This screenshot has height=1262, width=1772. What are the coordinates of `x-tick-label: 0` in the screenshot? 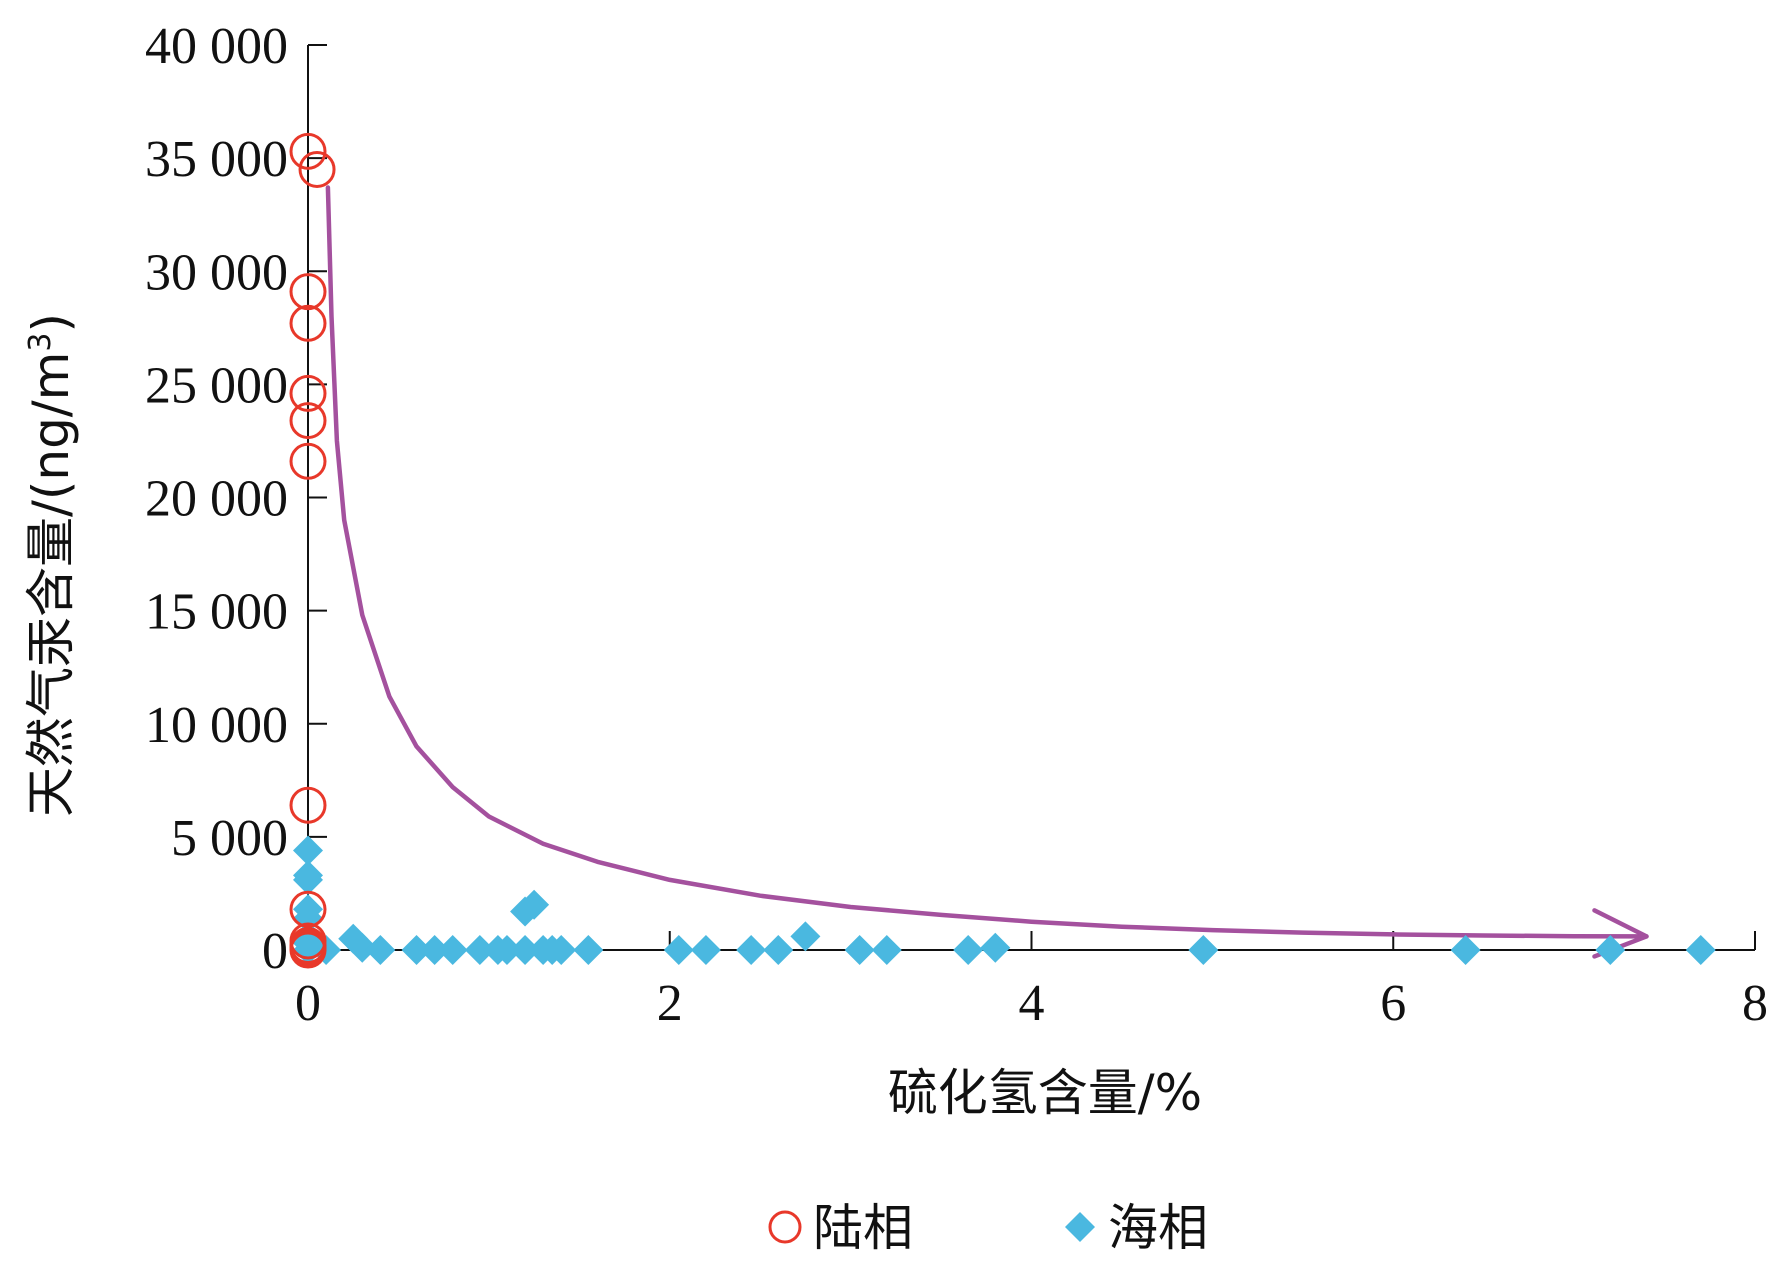 It's located at (308, 1003).